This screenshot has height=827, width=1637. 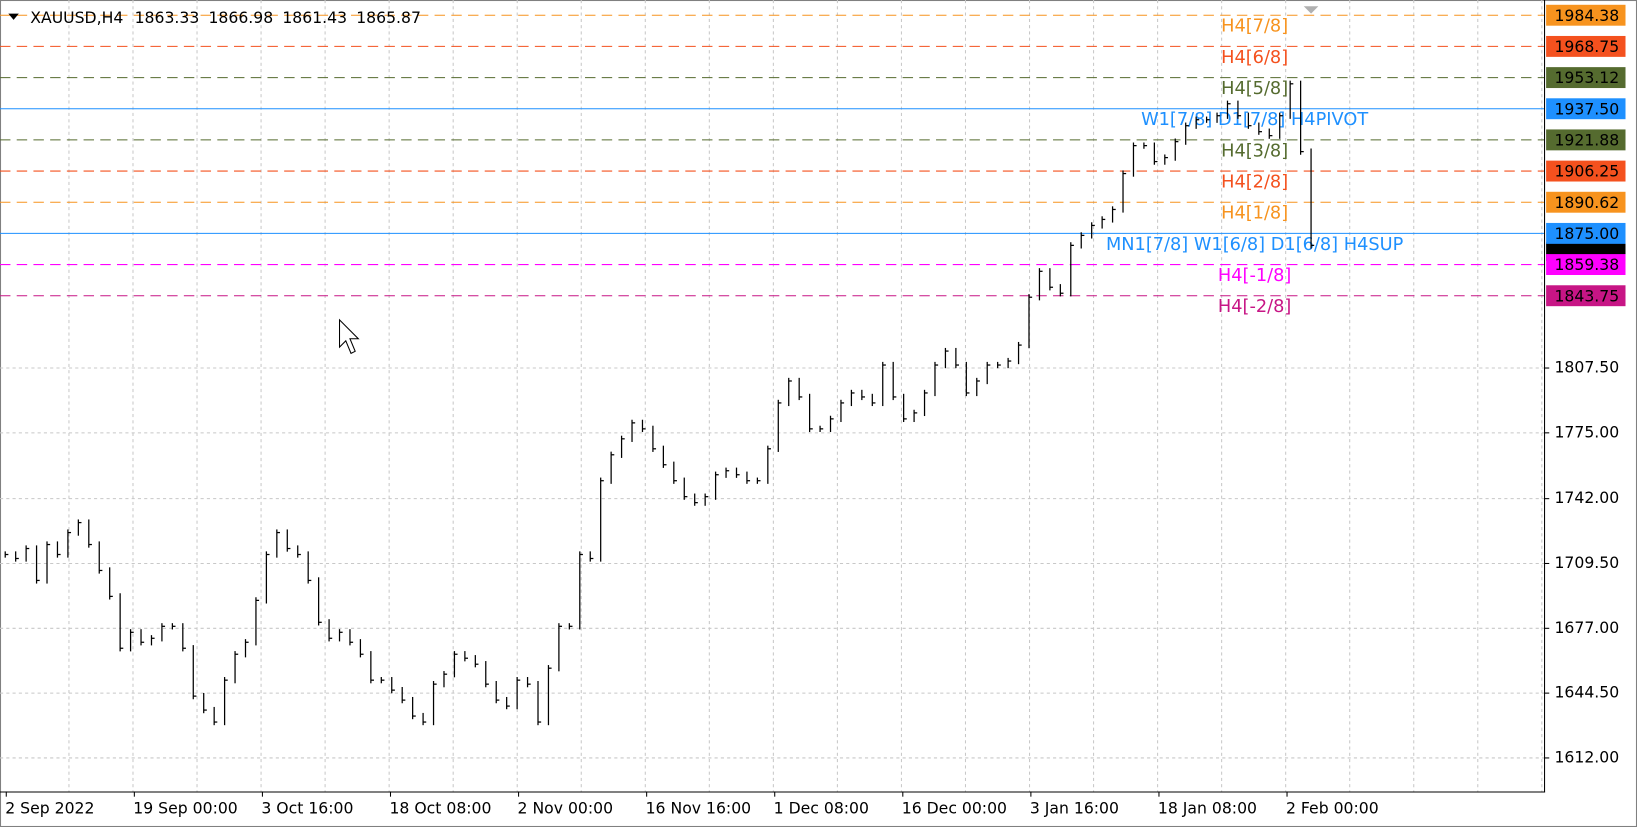 I want to click on mouse-cursor, so click(x=349, y=336).